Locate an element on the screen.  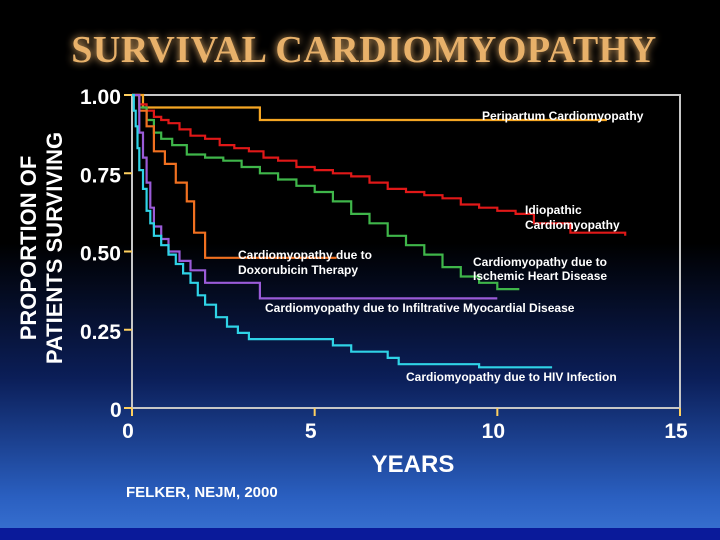
x-tick-label: 10 is located at coordinates (493, 431).